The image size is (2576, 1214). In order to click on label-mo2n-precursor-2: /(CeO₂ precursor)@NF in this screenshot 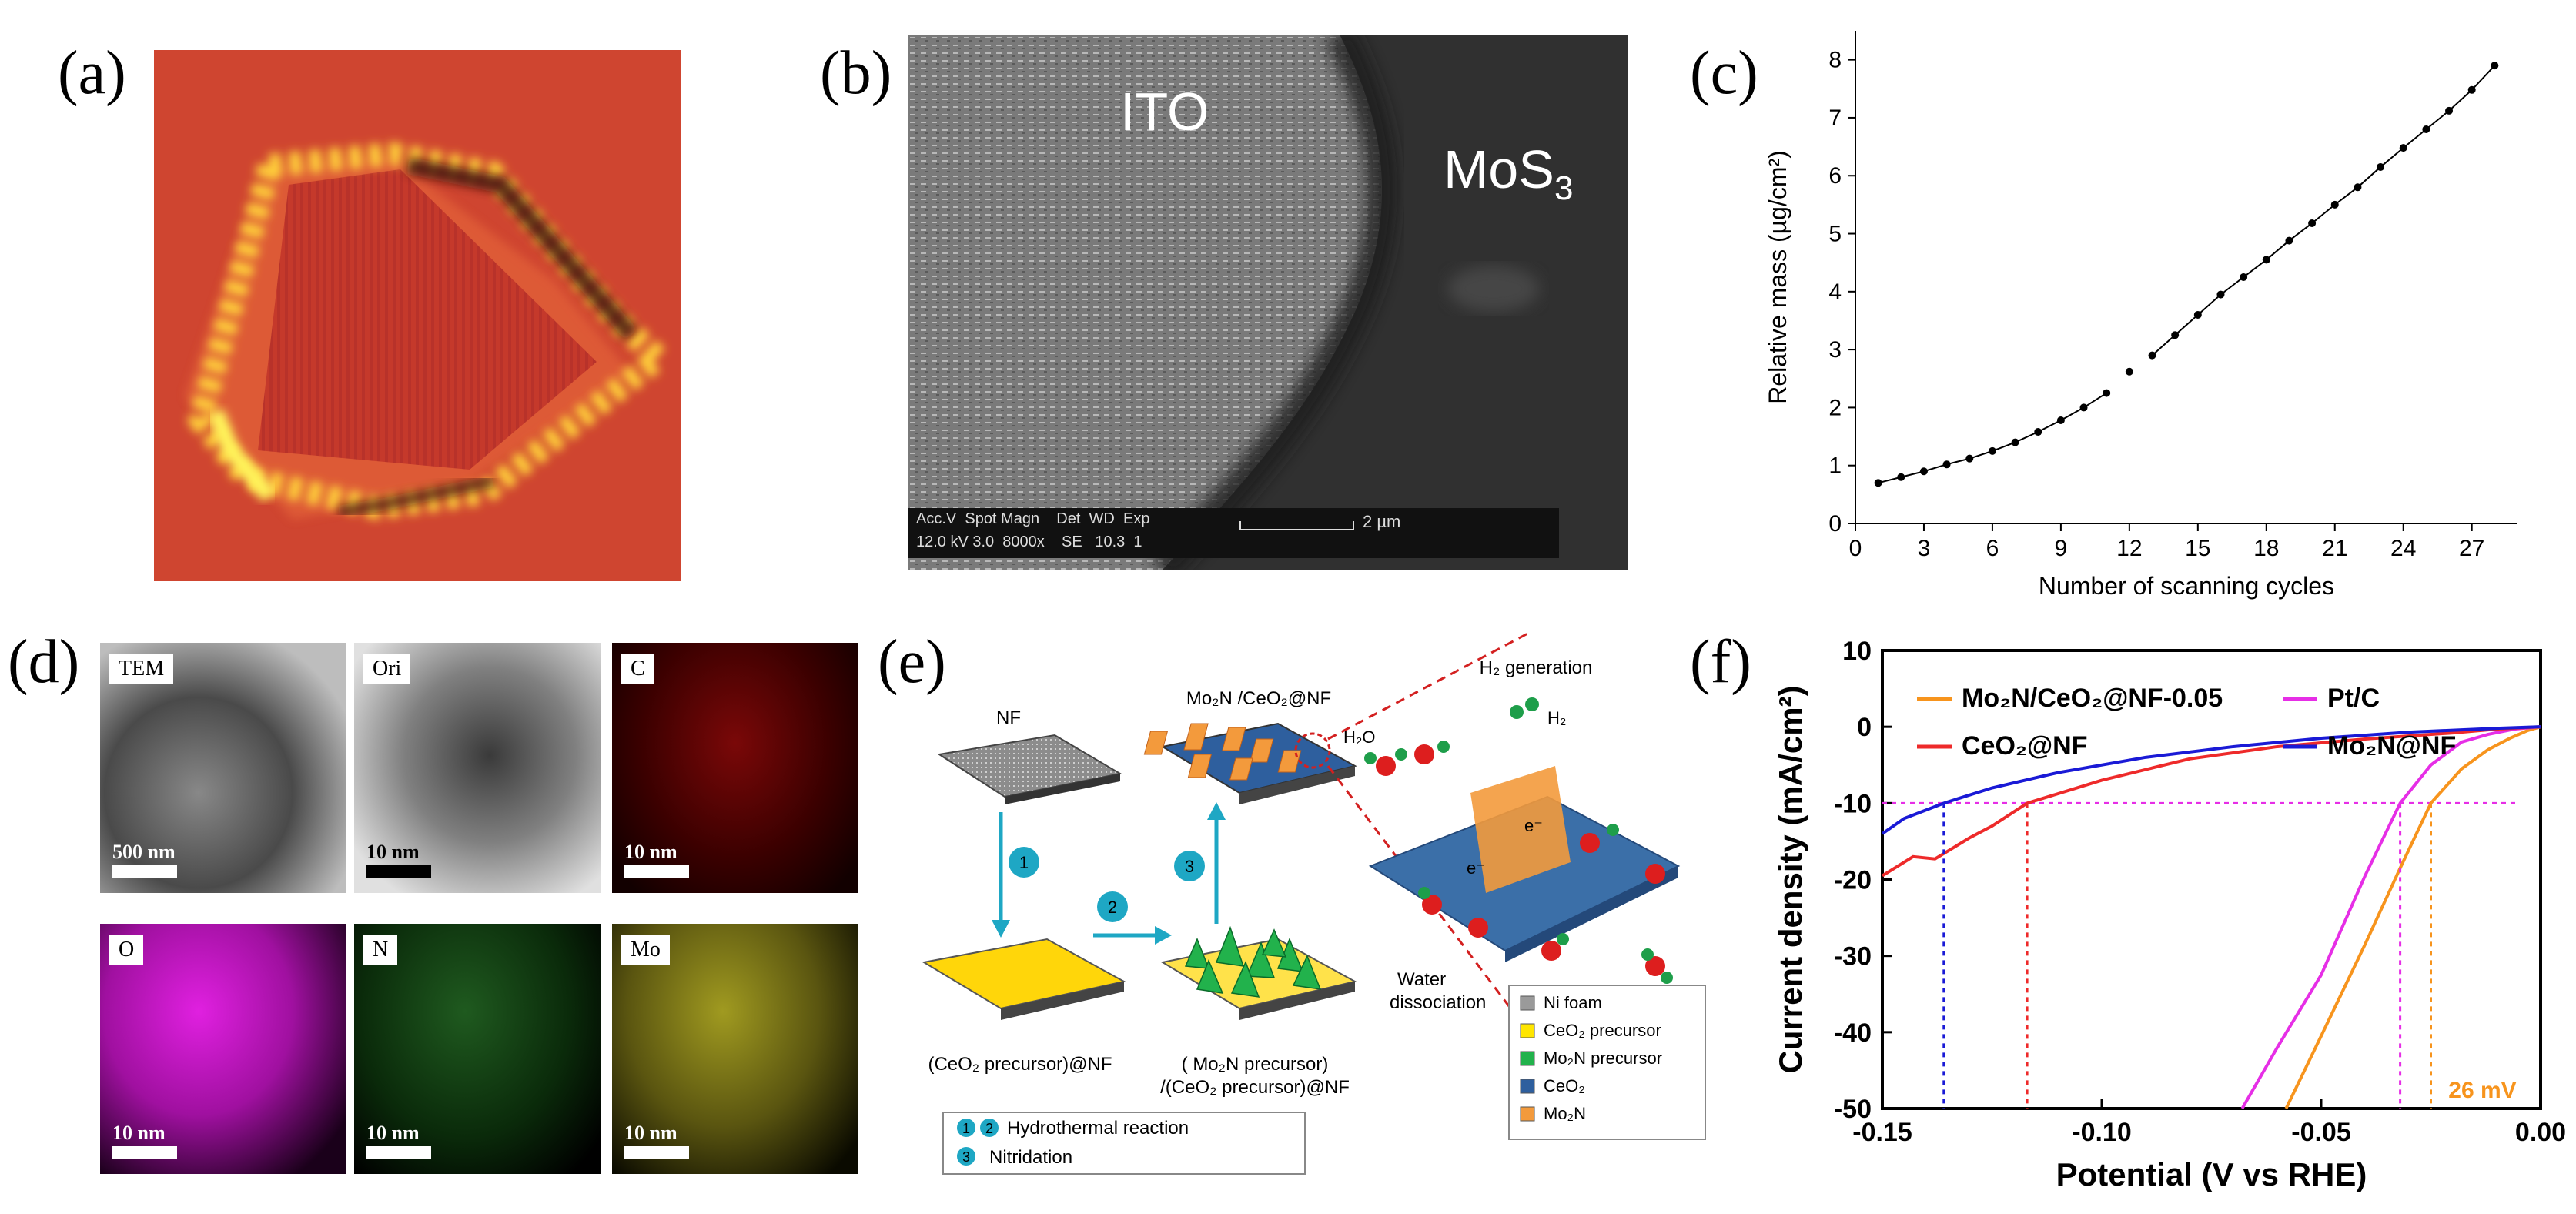, I will do `click(1255, 1087)`.